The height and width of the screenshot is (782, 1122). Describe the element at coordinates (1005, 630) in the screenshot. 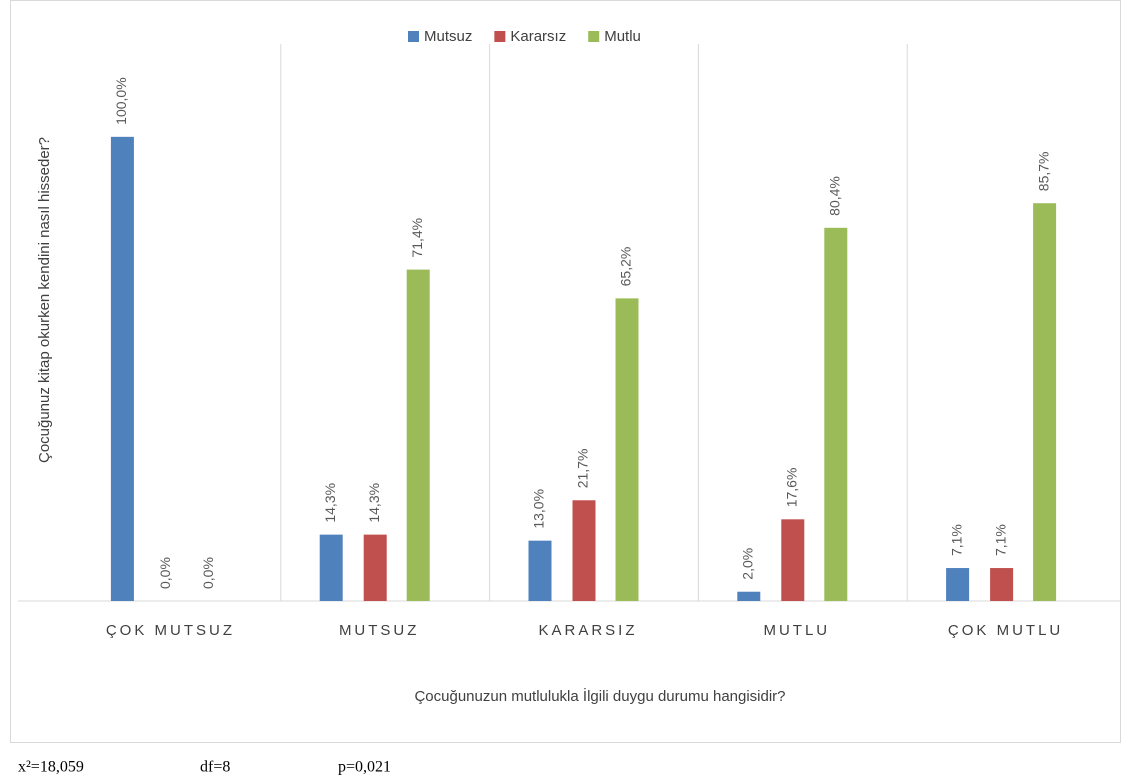

I see `x-tick-label: ÇOK MUTLU` at that location.